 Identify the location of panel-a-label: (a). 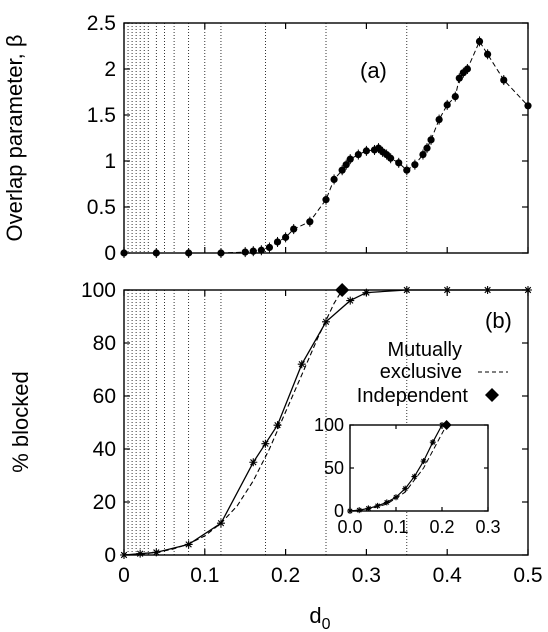
(373, 70).